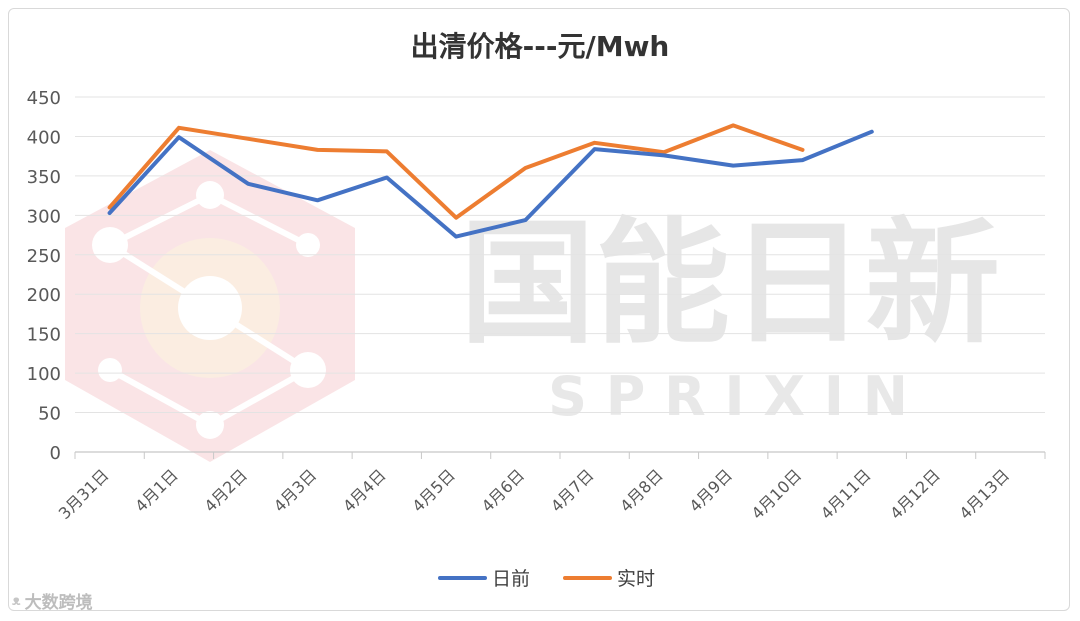 This screenshot has width=1080, height=621. Describe the element at coordinates (572, 490) in the screenshot. I see `x-tick-label: 4月7日` at that location.